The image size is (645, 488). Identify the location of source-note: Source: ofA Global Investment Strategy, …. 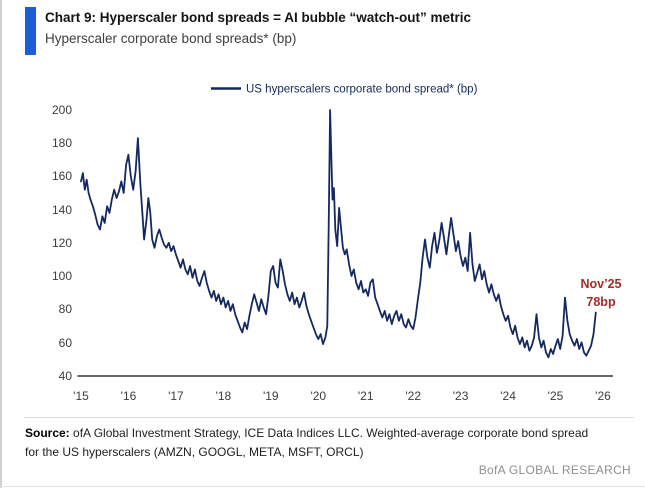
(311, 442).